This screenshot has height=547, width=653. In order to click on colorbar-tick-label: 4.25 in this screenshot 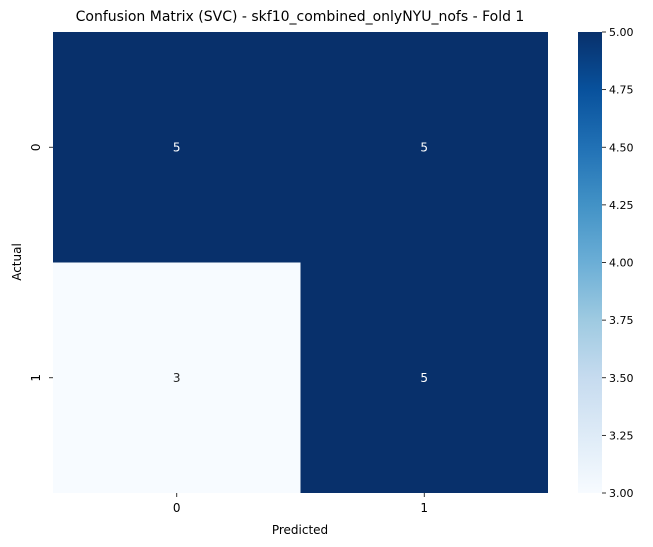, I will do `click(621, 205)`.